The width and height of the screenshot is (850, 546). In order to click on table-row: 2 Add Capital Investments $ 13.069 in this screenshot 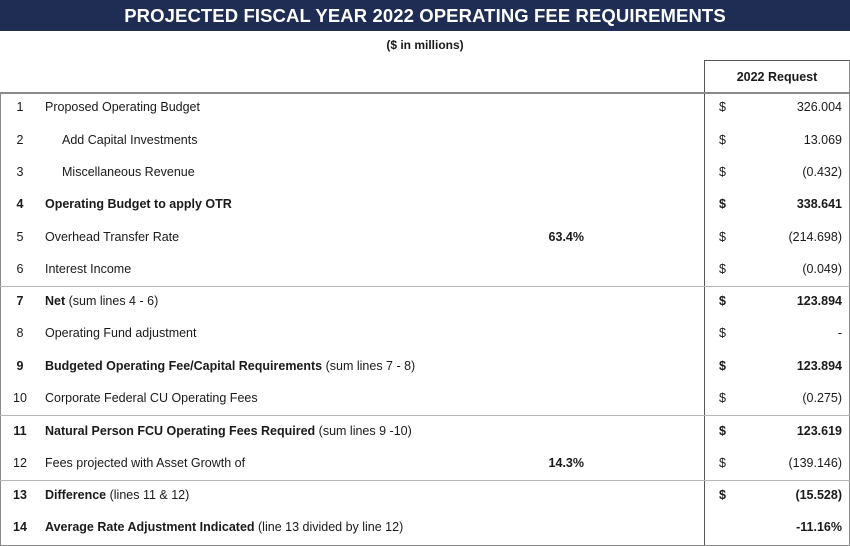, I will do `click(425, 141)`.